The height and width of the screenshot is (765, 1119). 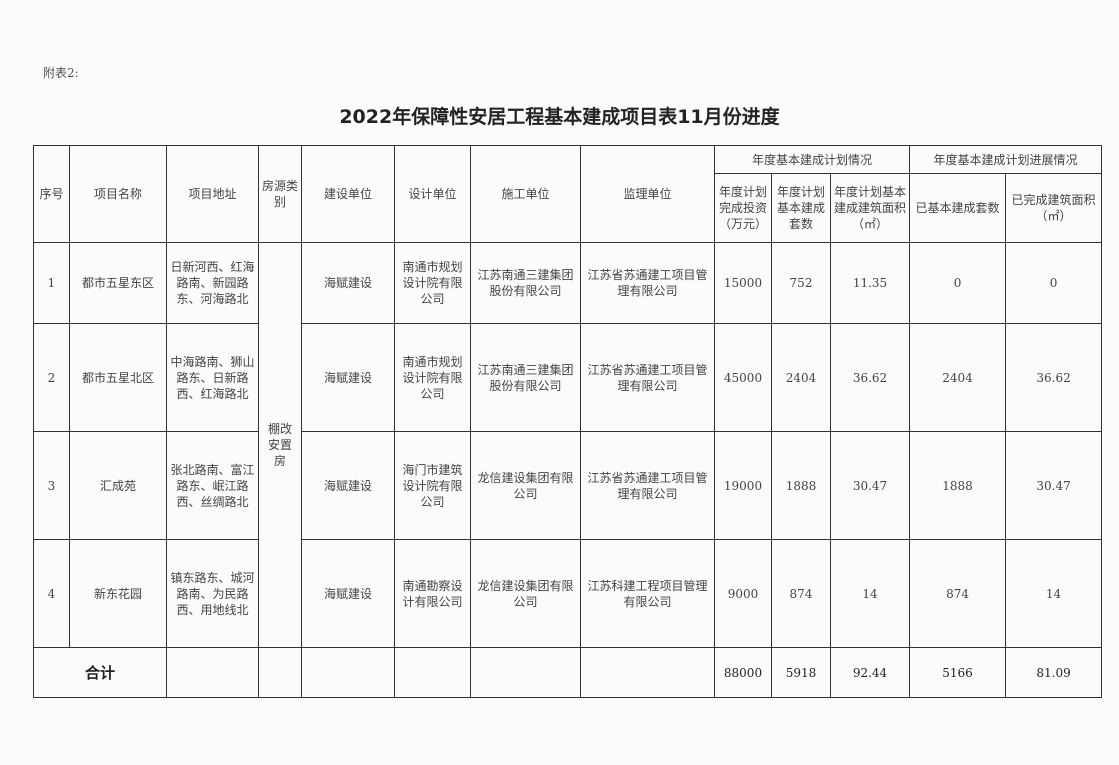 I want to click on row-plan-area: 36.62, so click(x=870, y=377).